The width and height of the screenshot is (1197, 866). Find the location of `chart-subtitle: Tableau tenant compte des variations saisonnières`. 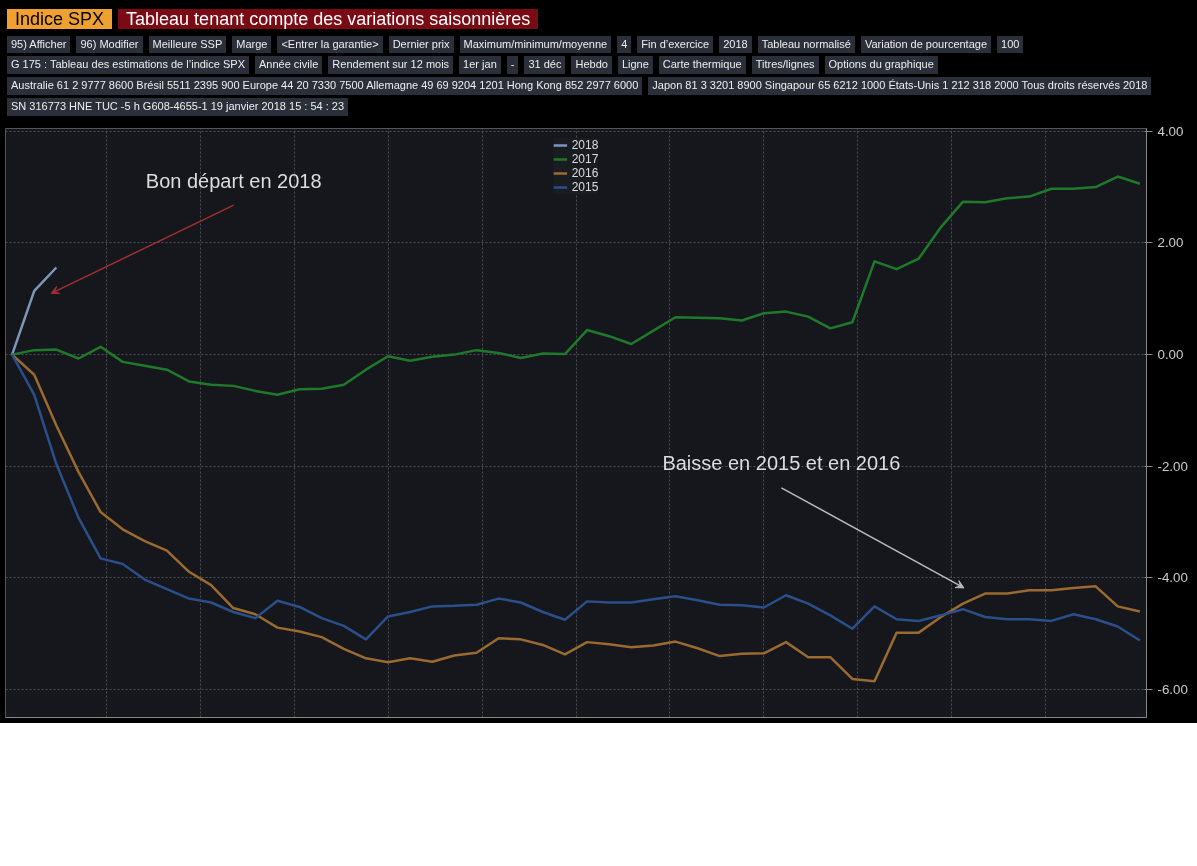

chart-subtitle: Tableau tenant compte des variations saisonnières is located at coordinates (328, 19).